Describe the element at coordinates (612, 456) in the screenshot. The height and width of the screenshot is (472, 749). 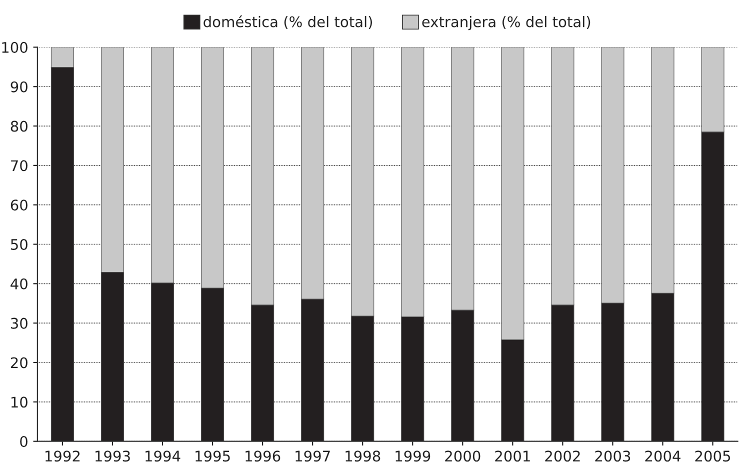
I see `x-tick-label: 2003` at that location.